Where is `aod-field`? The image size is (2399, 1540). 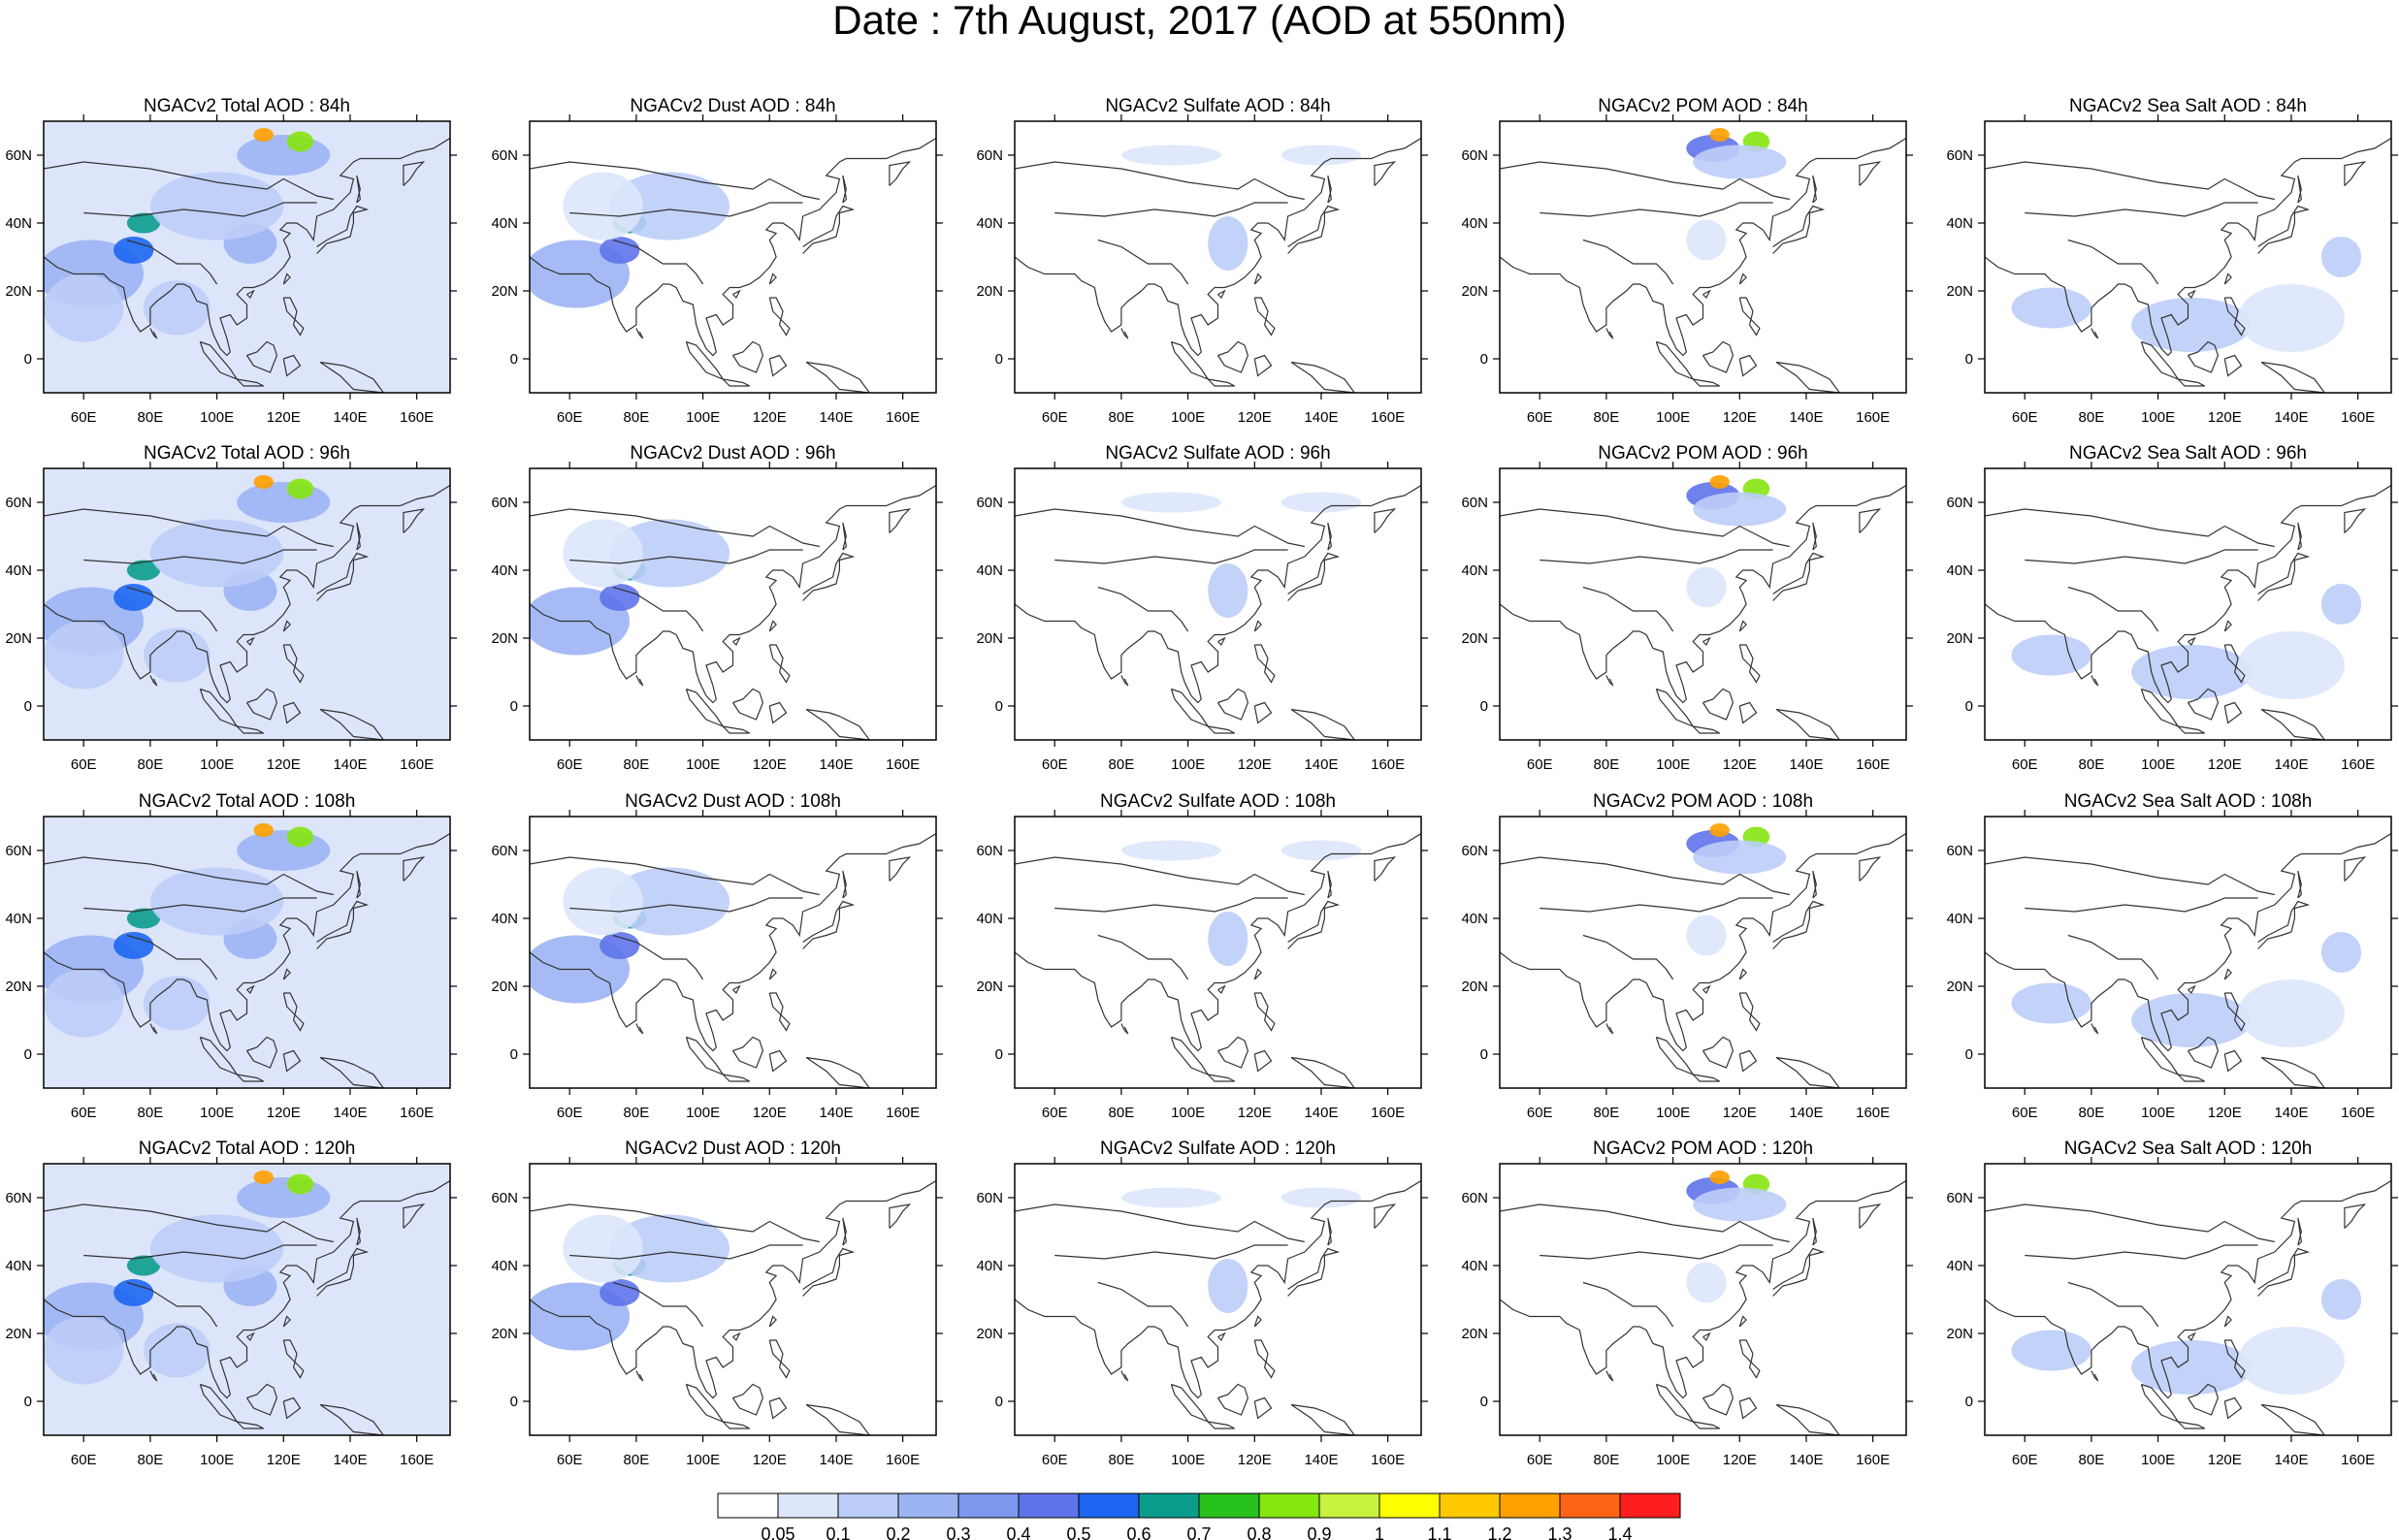 aod-field is located at coordinates (1218, 1307).